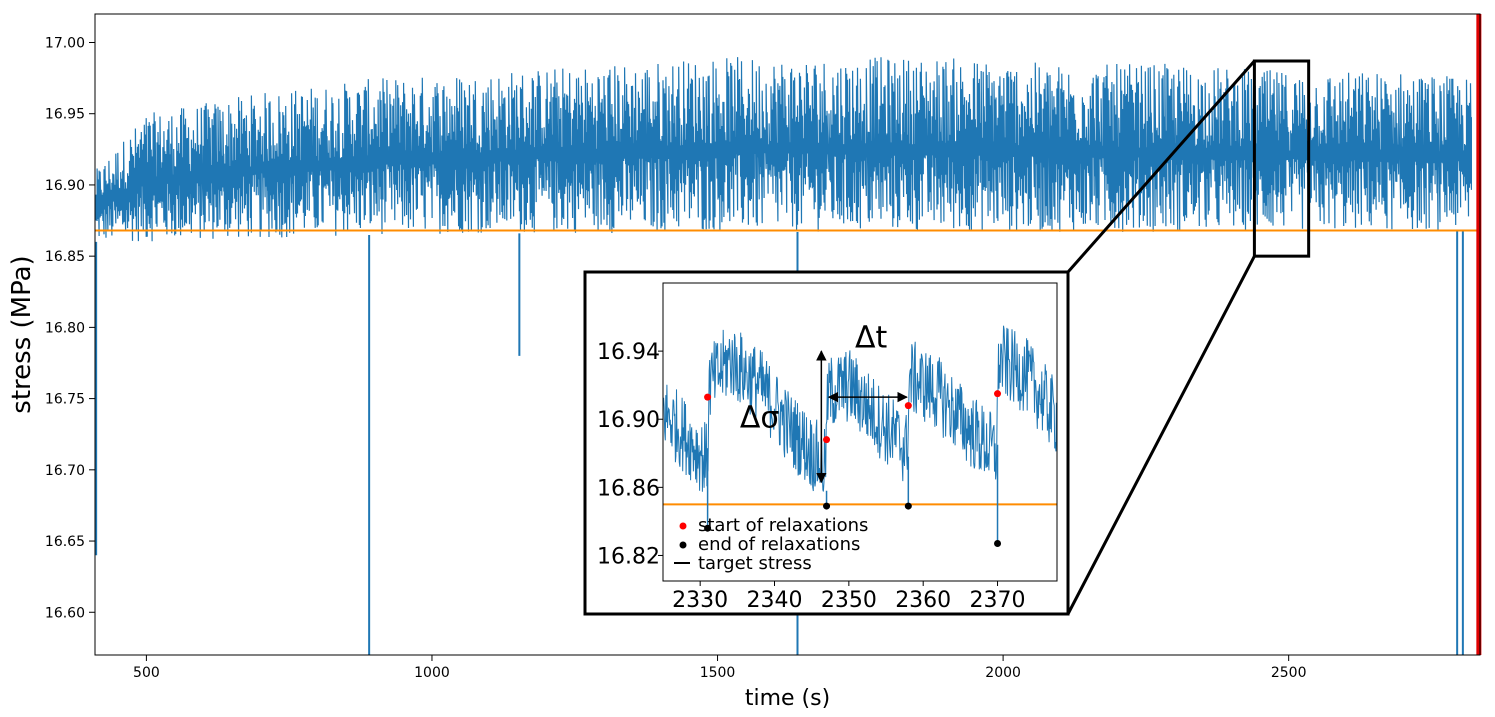  Describe the element at coordinates (755, 563) in the screenshot. I see `legend-label-2: target stress` at that location.